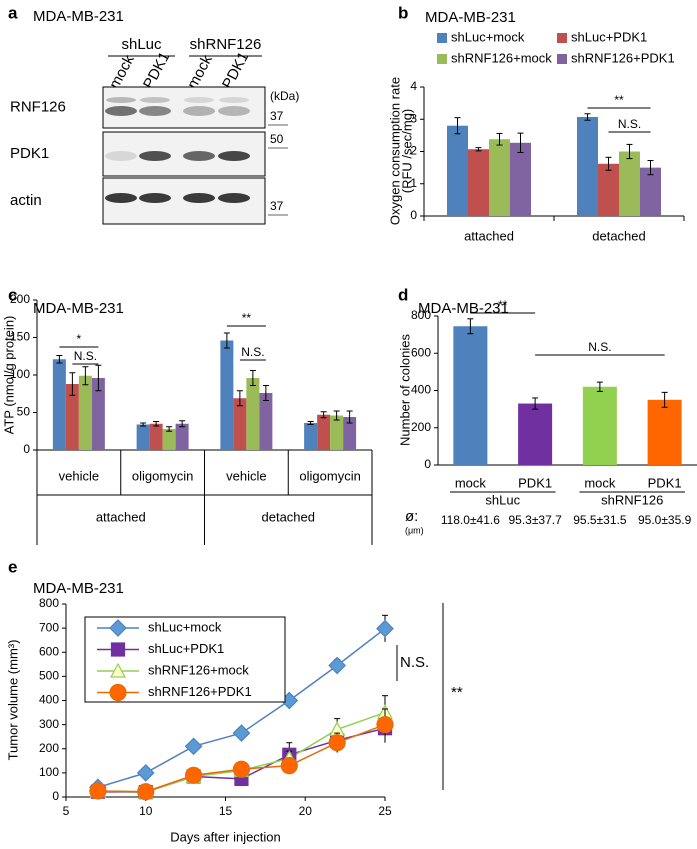 The height and width of the screenshot is (849, 697). I want to click on legend-label: shRNF126+PDK1, so click(200, 691).